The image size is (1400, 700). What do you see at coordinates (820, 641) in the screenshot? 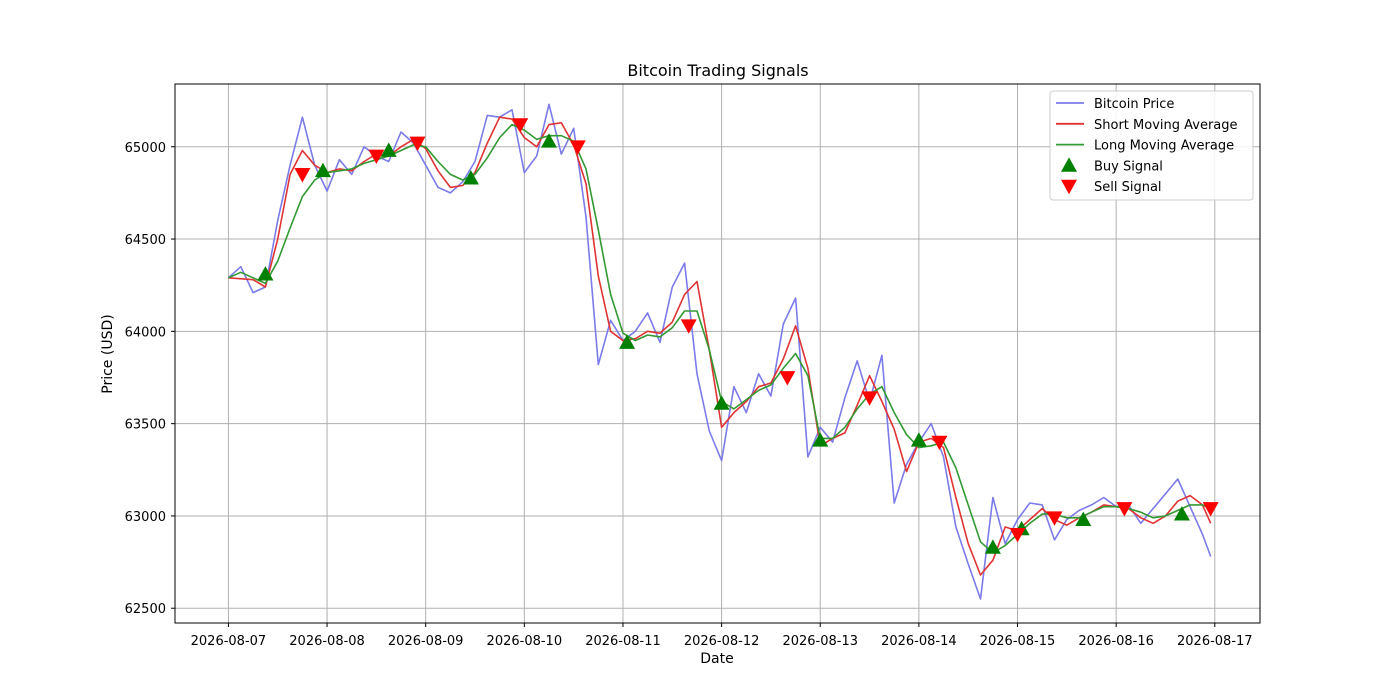
I see `x-tick-label: 2026-08-13` at bounding box center [820, 641].